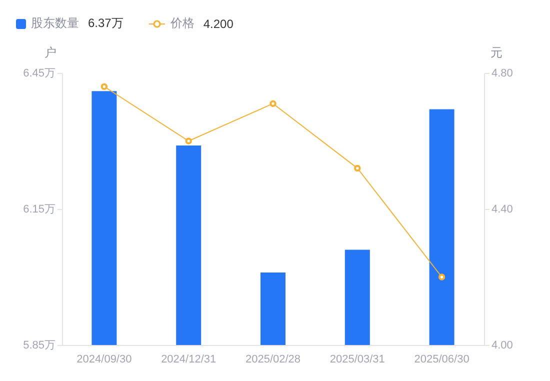 The height and width of the screenshot is (381, 550). I want to click on y2-tick-label: 4.80, so click(502, 74).